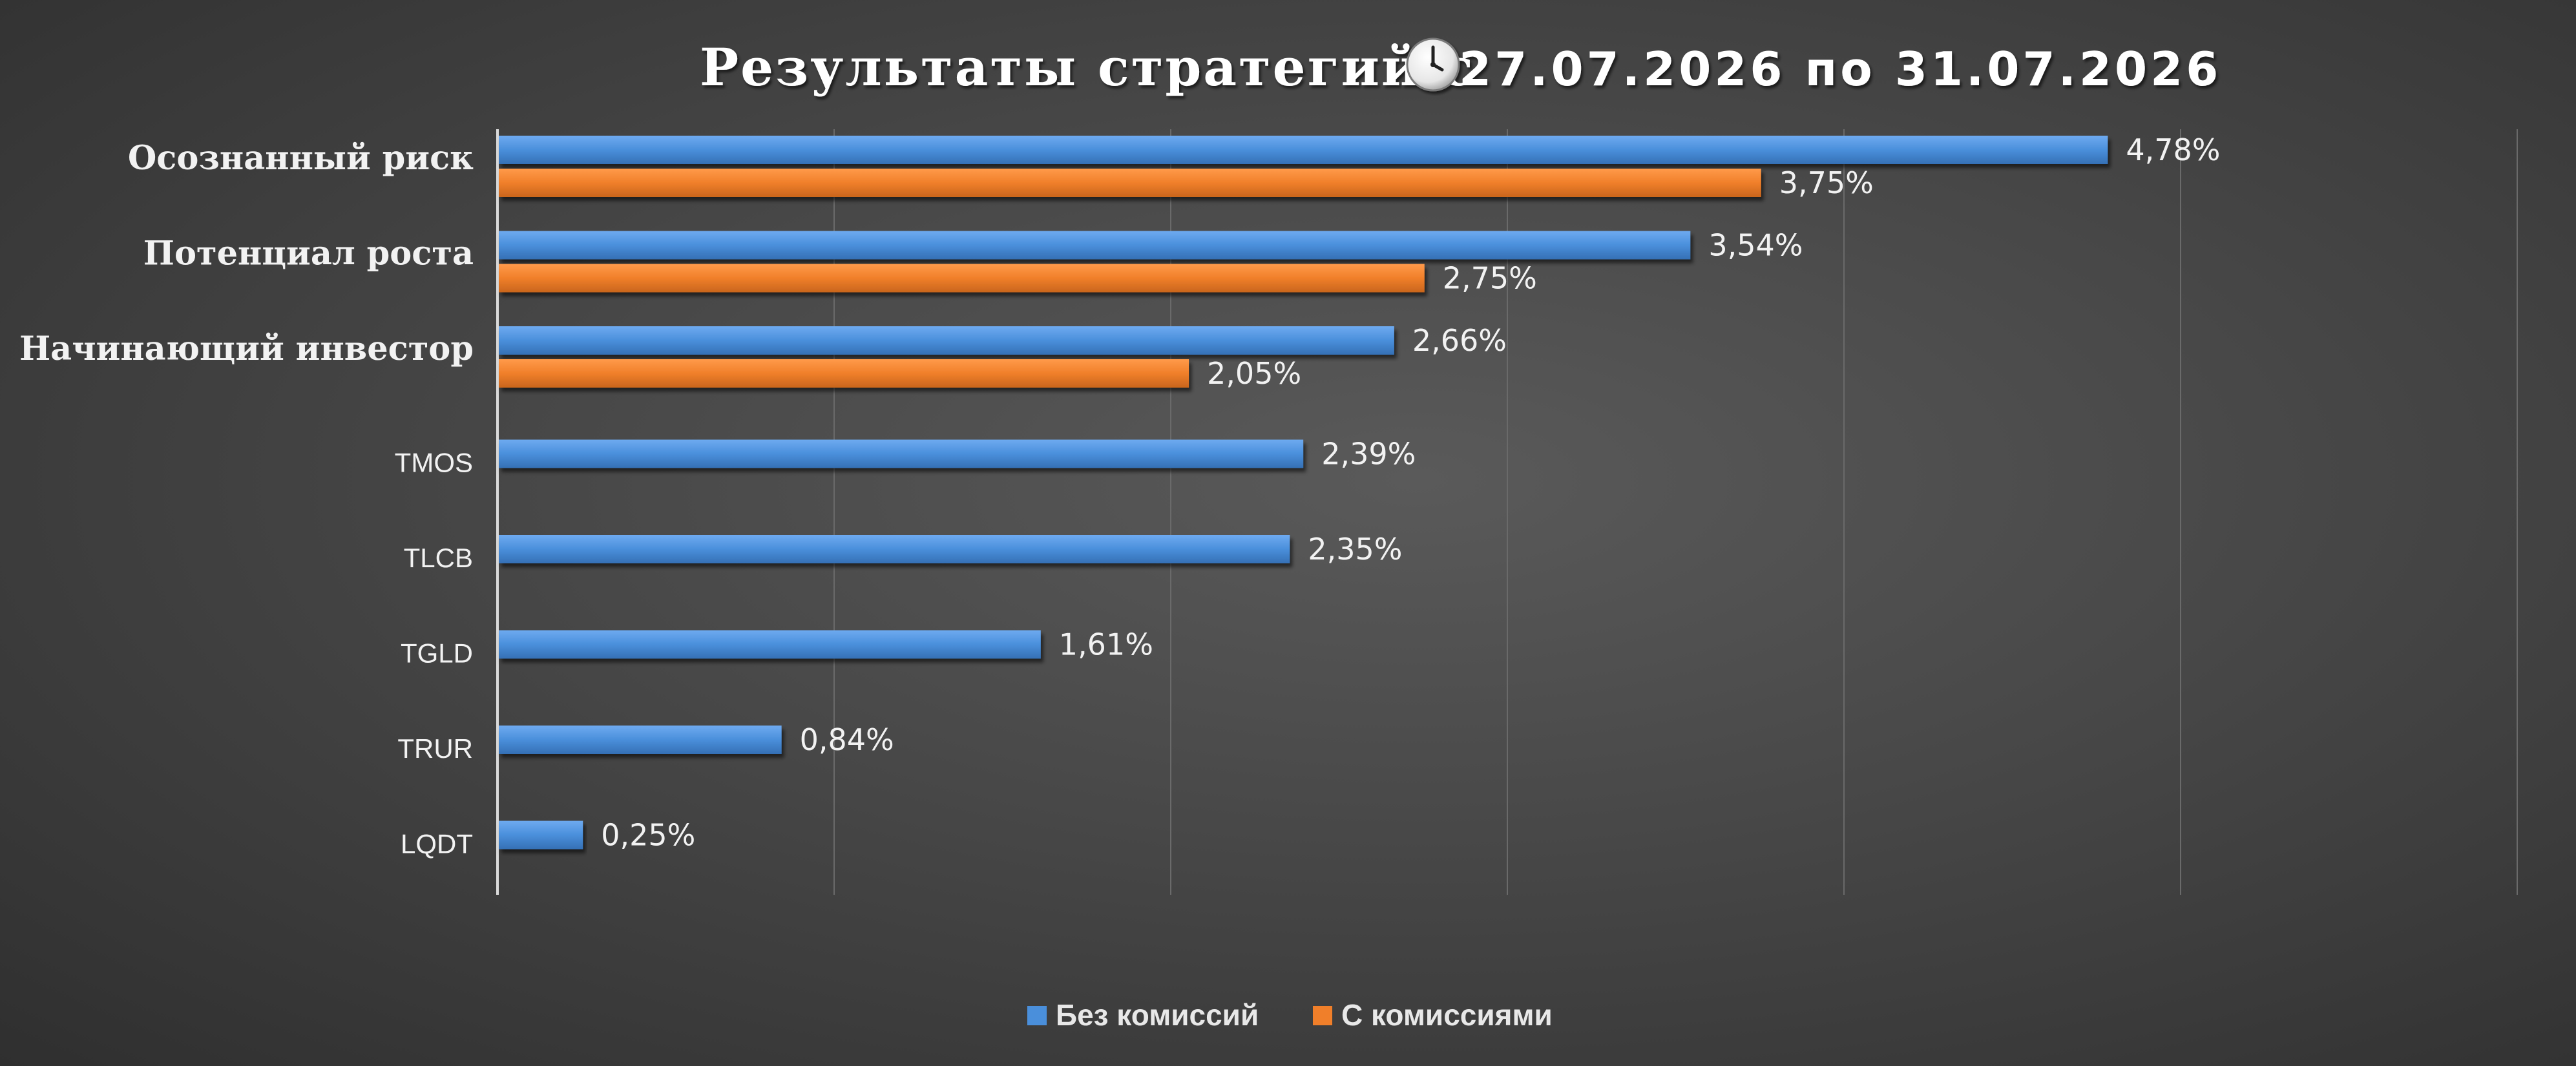 The height and width of the screenshot is (1066, 2576). What do you see at coordinates (1355, 549) in the screenshot?
I see `data-label: 2,35%` at bounding box center [1355, 549].